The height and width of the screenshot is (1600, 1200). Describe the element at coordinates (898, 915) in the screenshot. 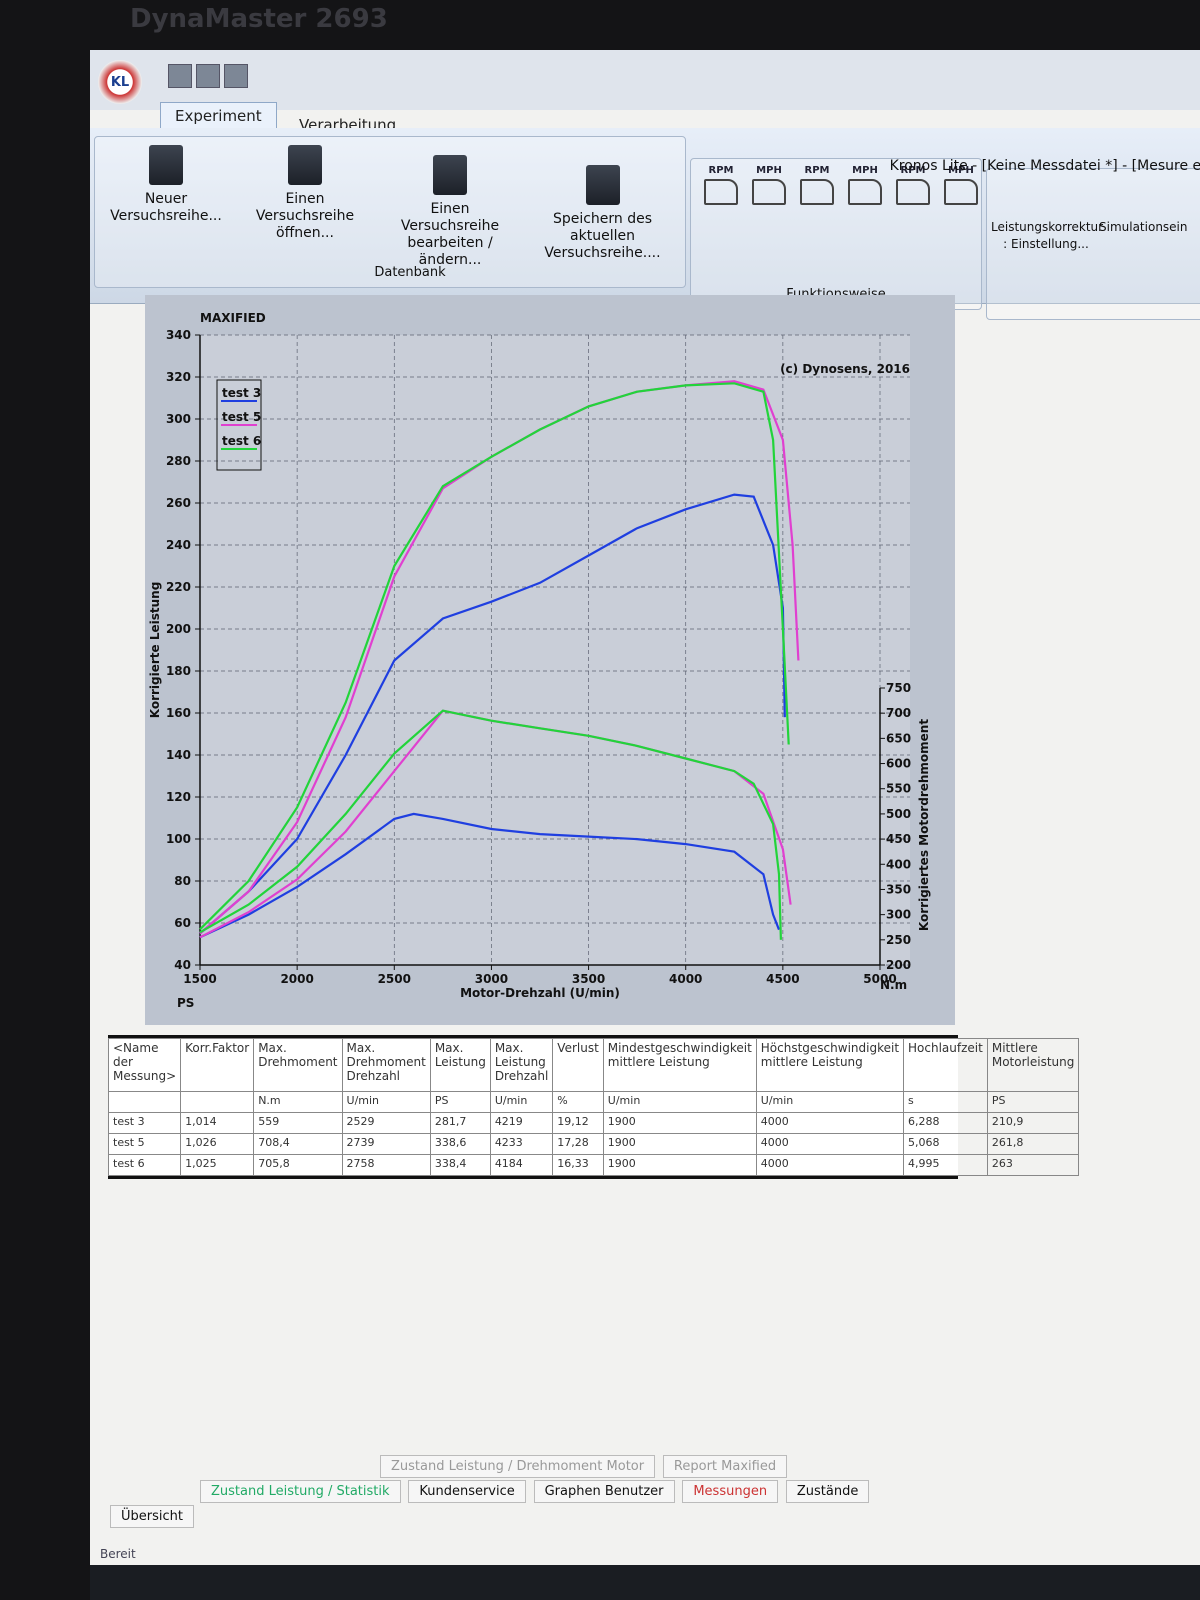

I see `y2-tick-label: 300` at that location.